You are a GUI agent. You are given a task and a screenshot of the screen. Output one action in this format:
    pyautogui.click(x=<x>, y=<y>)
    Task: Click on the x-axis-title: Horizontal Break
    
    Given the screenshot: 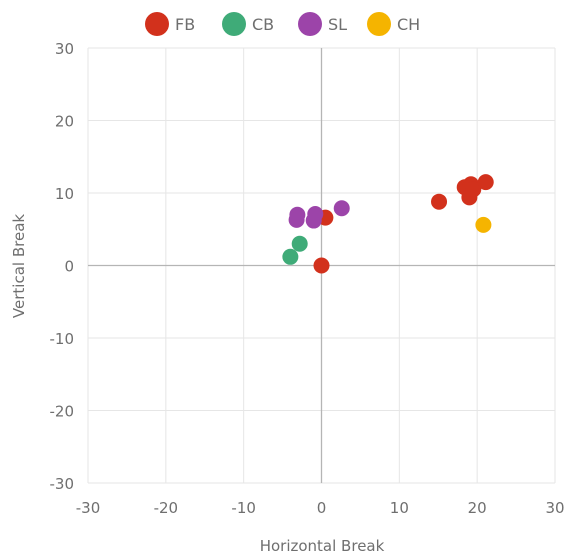 What is the action you would take?
    pyautogui.click(x=322, y=546)
    